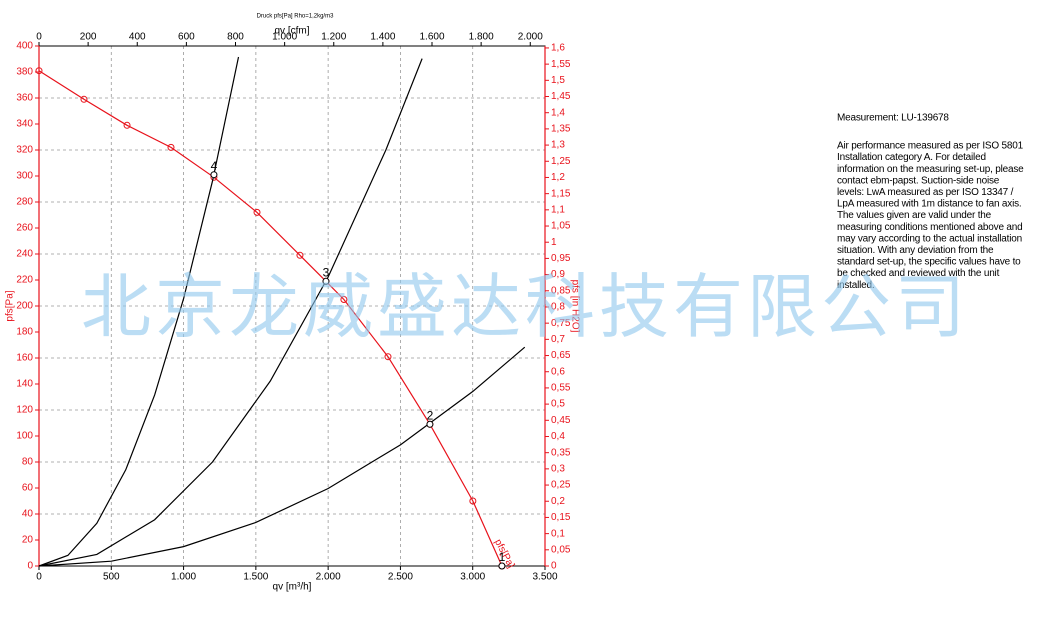 The height and width of the screenshot is (626, 1047). What do you see at coordinates (893, 118) in the screenshot?
I see `measurement-id: Measurement: LU-139678` at bounding box center [893, 118].